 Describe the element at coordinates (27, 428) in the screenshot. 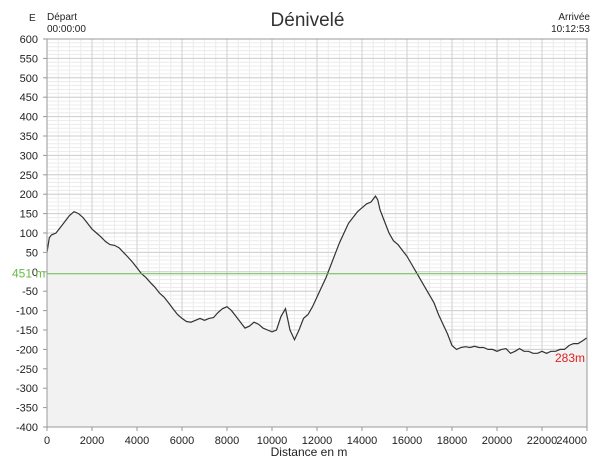

I see `y-tick-label: -400` at that location.